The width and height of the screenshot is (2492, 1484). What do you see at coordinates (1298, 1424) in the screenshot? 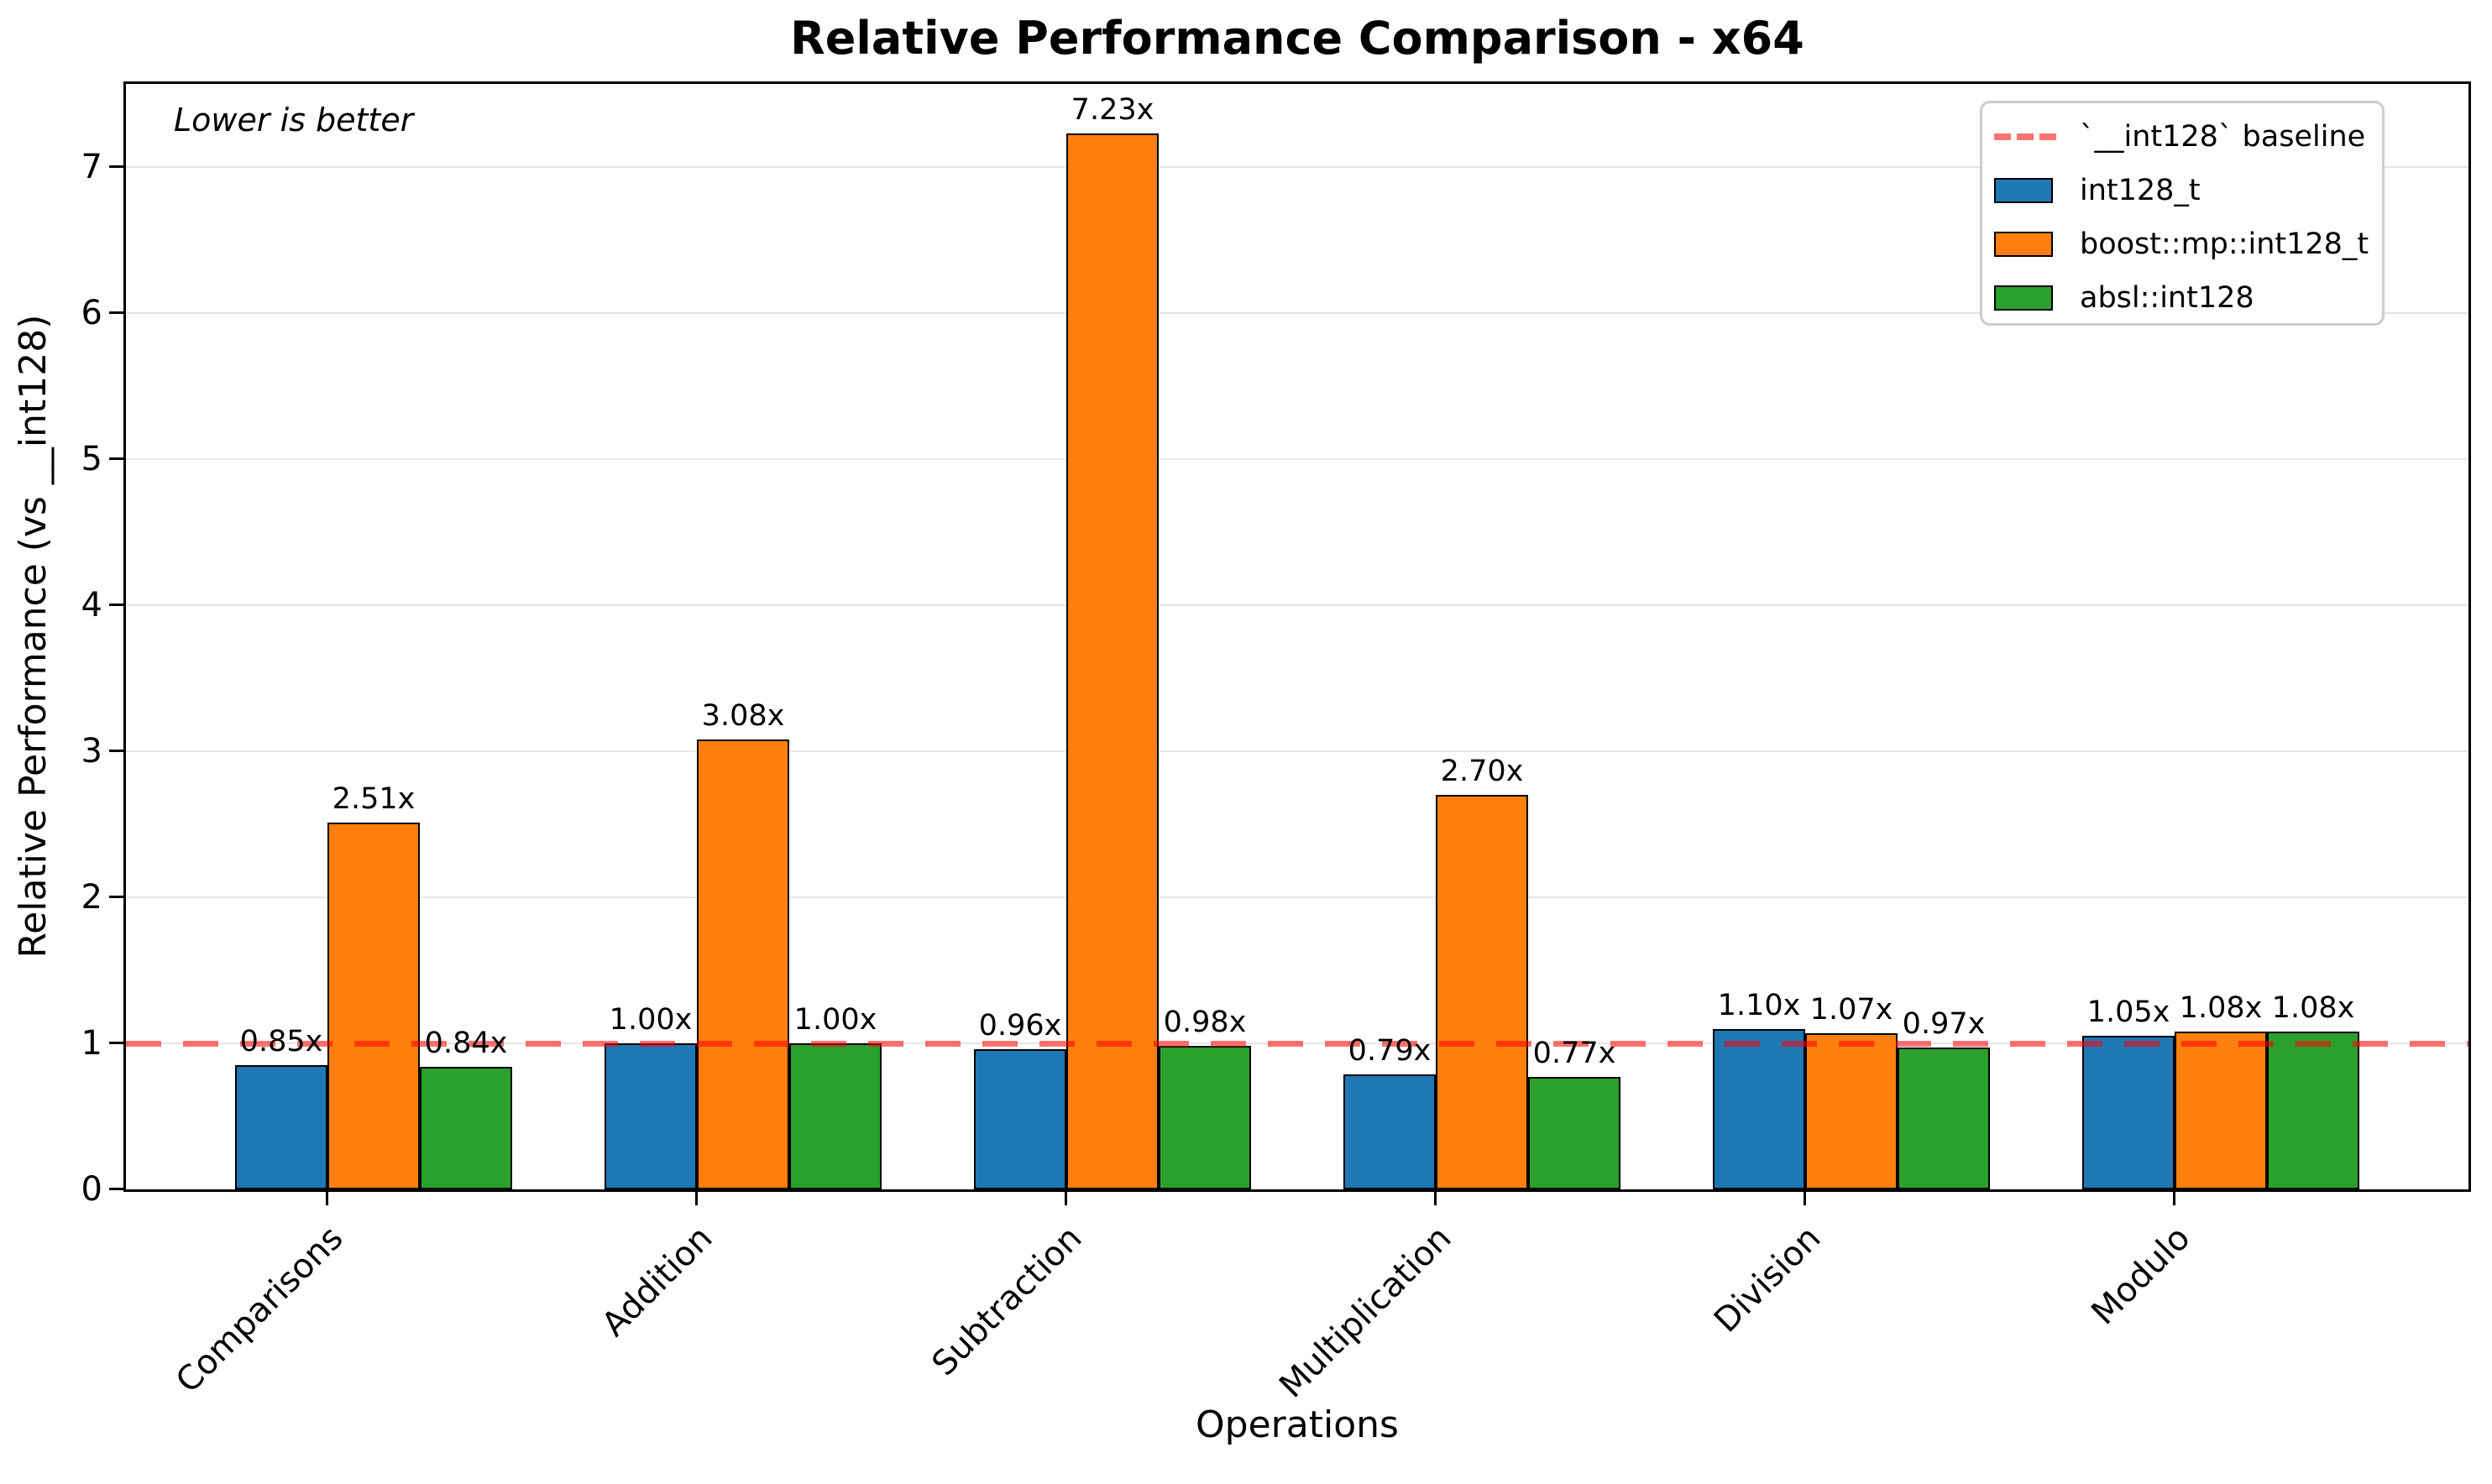
I see `x-axis-label: Operations` at bounding box center [1298, 1424].